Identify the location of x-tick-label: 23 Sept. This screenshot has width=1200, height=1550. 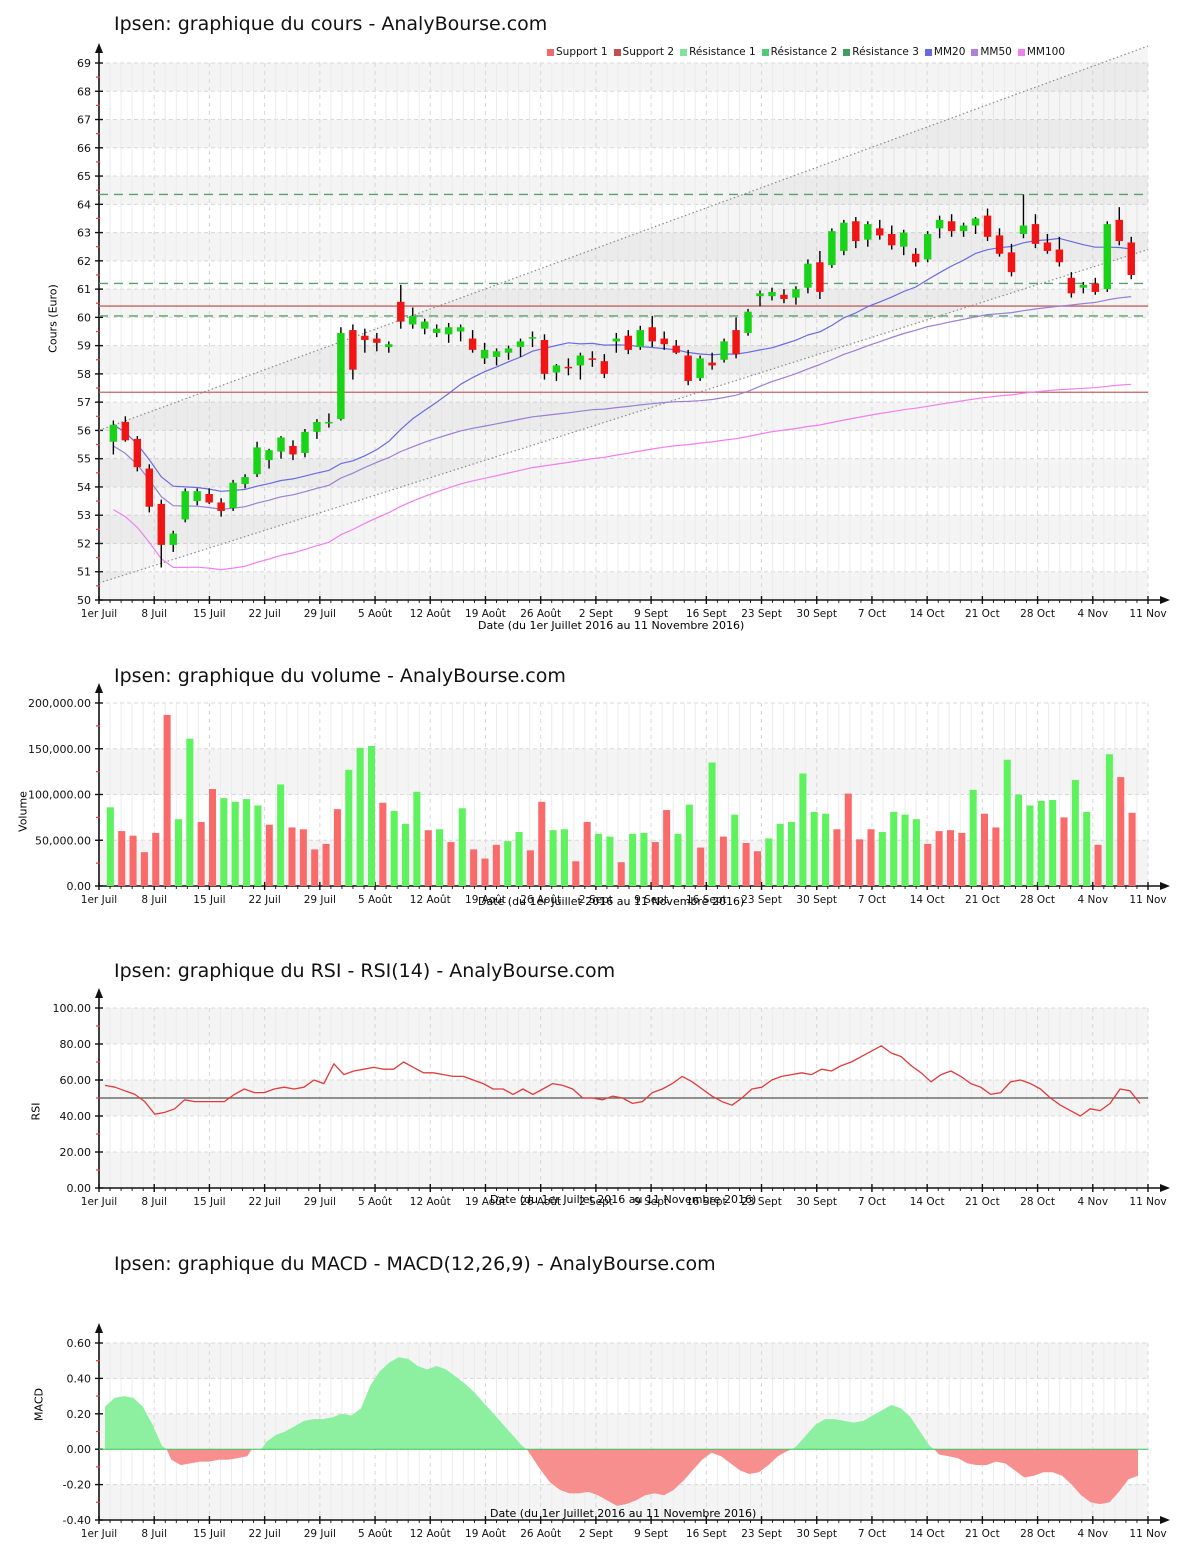
(761, 614).